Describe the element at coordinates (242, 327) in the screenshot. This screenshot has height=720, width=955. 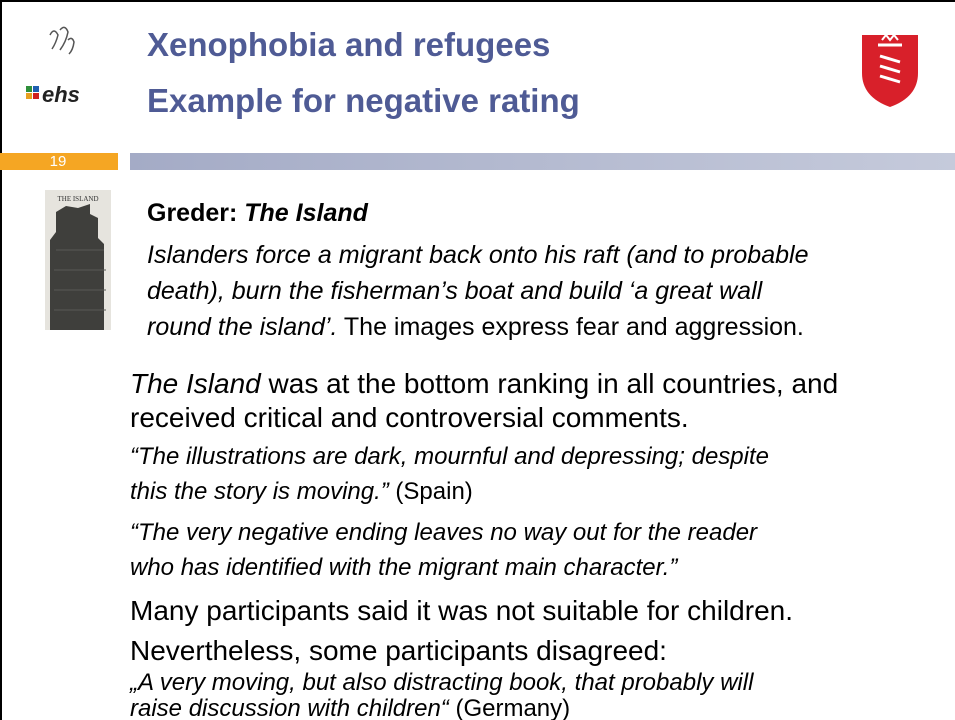
I see `text-run: round the island’.` at that location.